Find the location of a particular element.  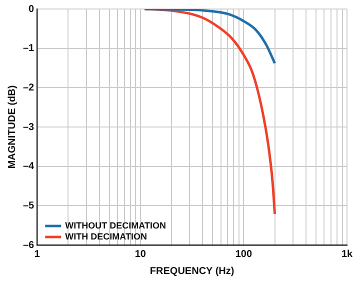

x-tick-label: 1 is located at coordinates (37, 254).